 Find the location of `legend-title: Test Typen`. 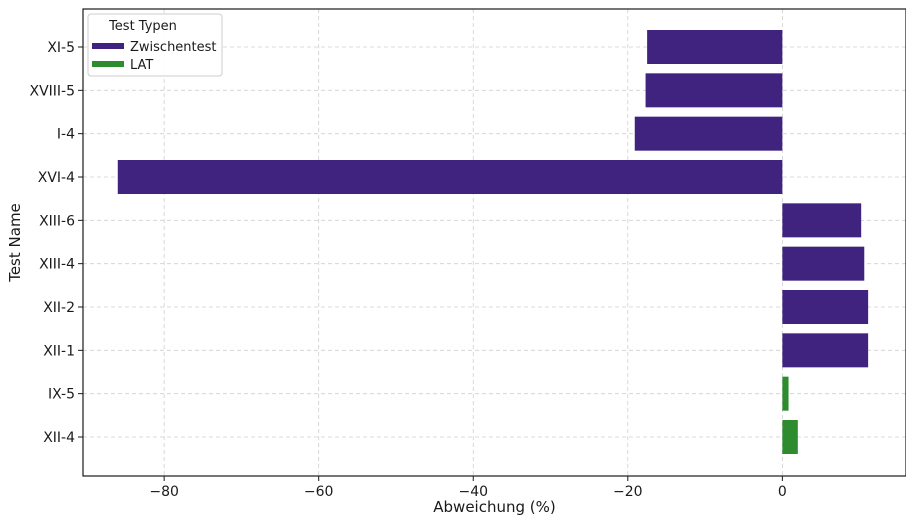

legend-title: Test Typen is located at coordinates (142, 26).